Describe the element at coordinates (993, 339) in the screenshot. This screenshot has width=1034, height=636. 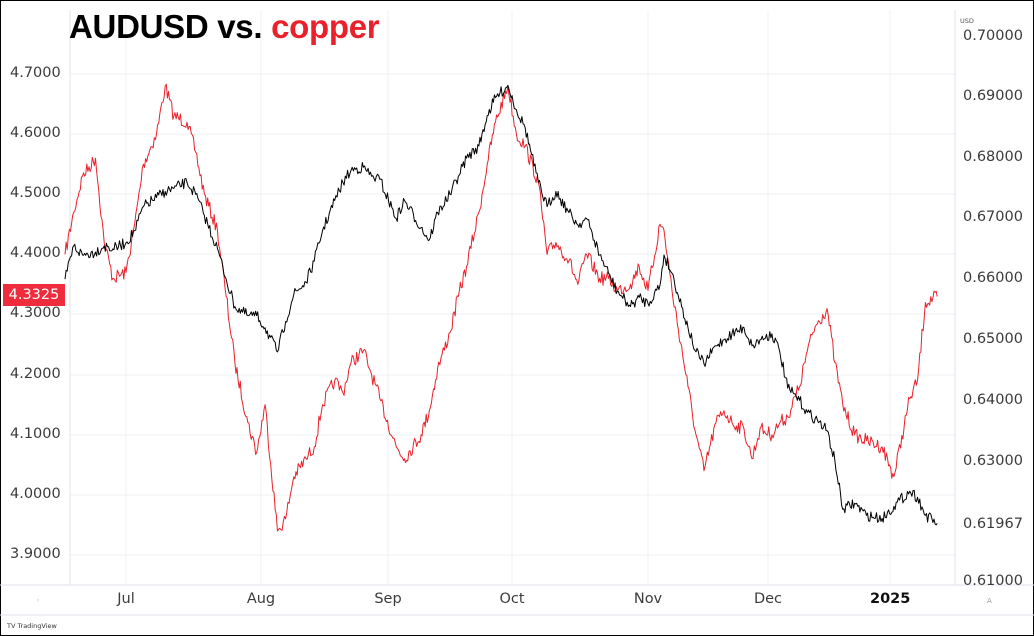
I see `right-tick-label: 0.65000` at that location.